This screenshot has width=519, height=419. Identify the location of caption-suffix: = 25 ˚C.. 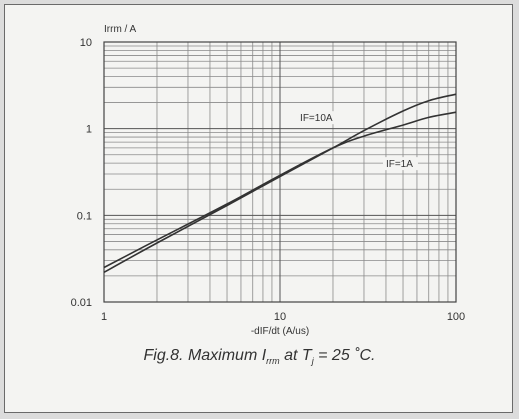
(344, 355).